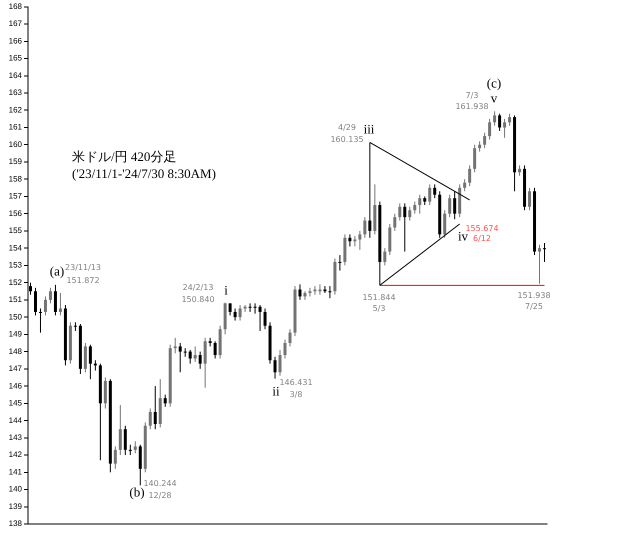  I want to click on annotation: 151.872, so click(83, 281).